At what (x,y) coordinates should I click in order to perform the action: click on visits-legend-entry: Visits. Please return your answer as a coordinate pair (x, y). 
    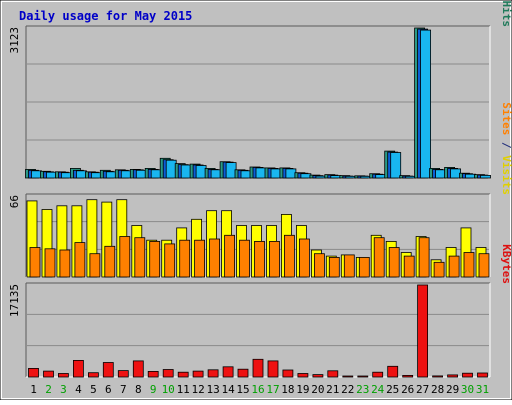
    Looking at the image, I should click on (506, 175).